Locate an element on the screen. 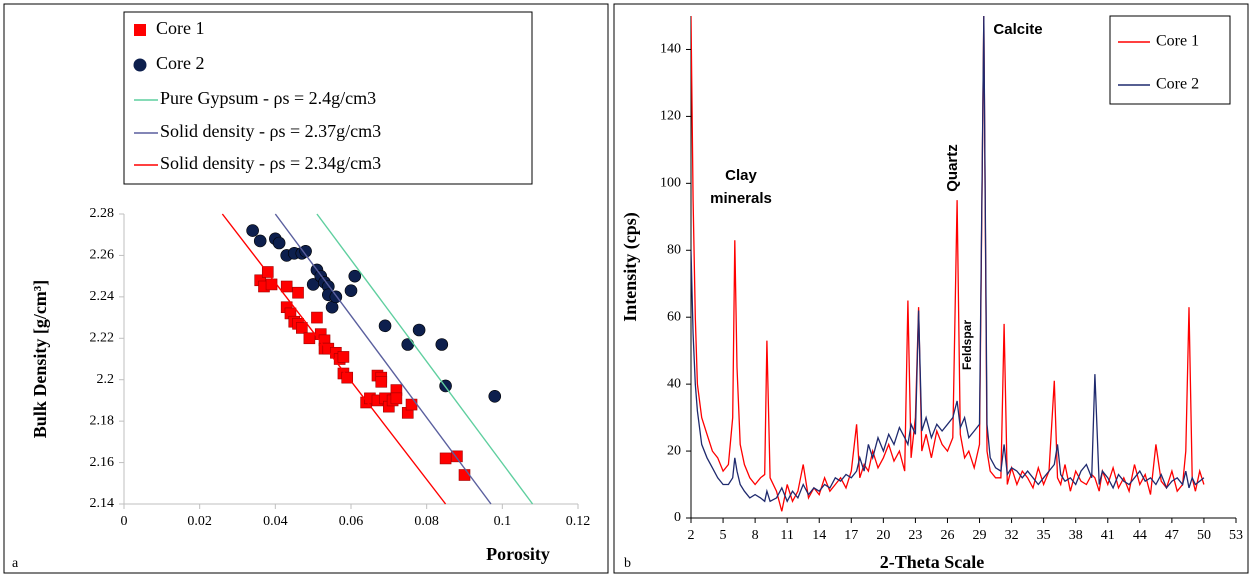 This screenshot has height=577, width=1252. x-tick-label: 47 is located at coordinates (1172, 535).